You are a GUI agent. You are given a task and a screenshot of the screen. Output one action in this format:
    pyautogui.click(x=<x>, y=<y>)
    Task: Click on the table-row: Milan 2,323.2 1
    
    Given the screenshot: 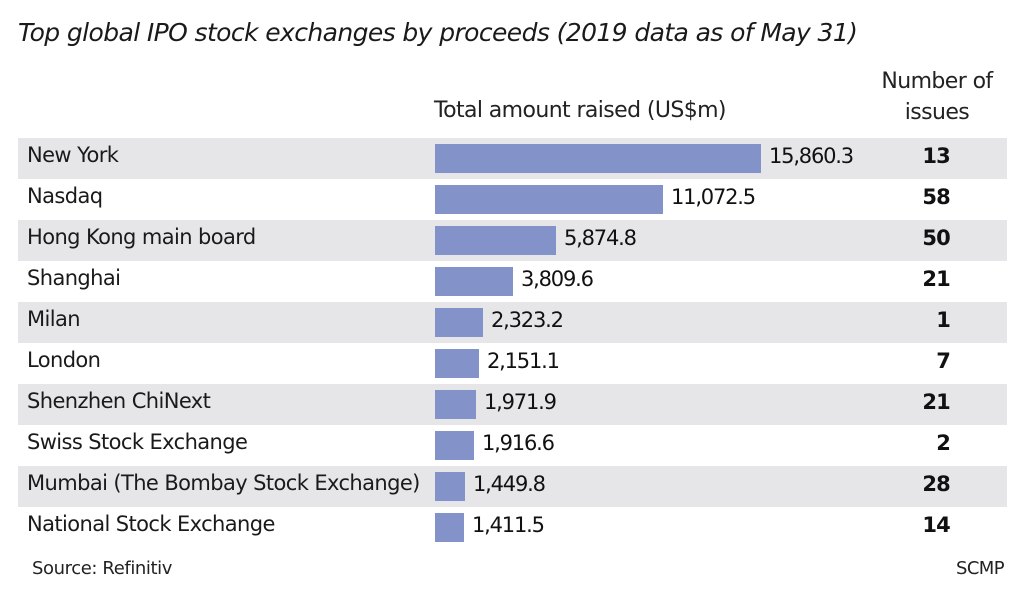 What is the action you would take?
    pyautogui.click(x=512, y=322)
    